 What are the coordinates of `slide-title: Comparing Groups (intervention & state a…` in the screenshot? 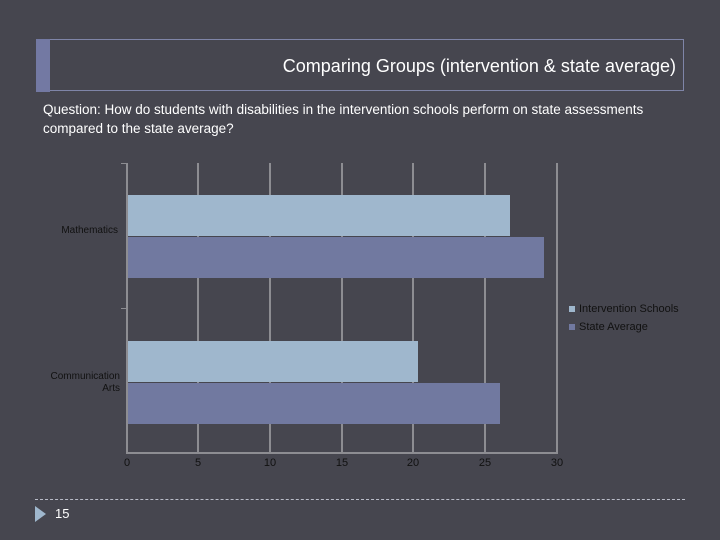 It's located at (479, 66).